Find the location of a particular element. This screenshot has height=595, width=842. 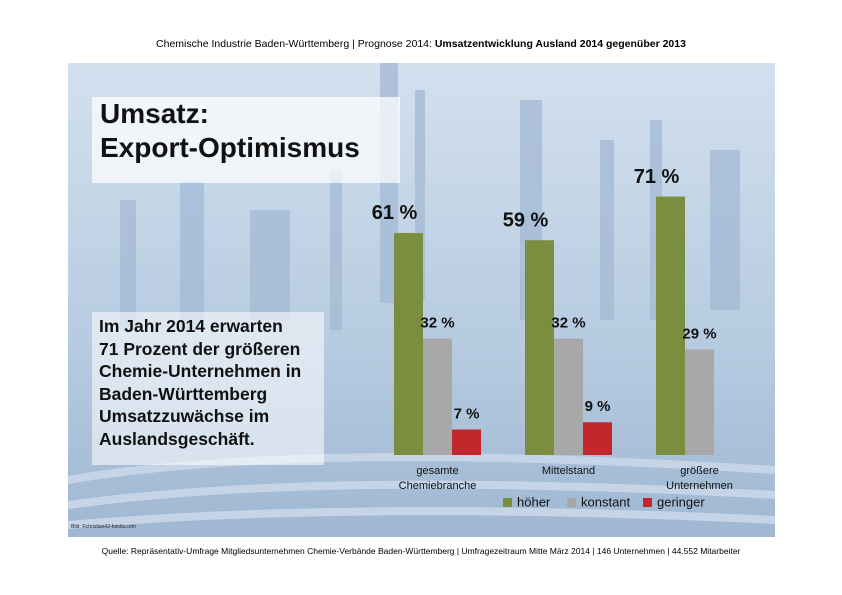

body-line: Chemie-Unternehmen in is located at coordinates (200, 371).